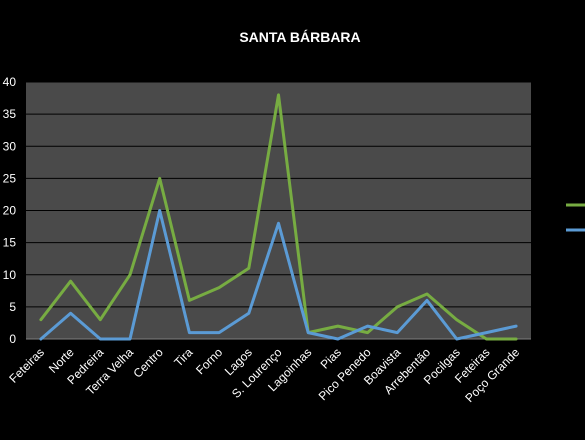 The image size is (585, 440). I want to click on y-tick-label: 15, so click(10, 243).